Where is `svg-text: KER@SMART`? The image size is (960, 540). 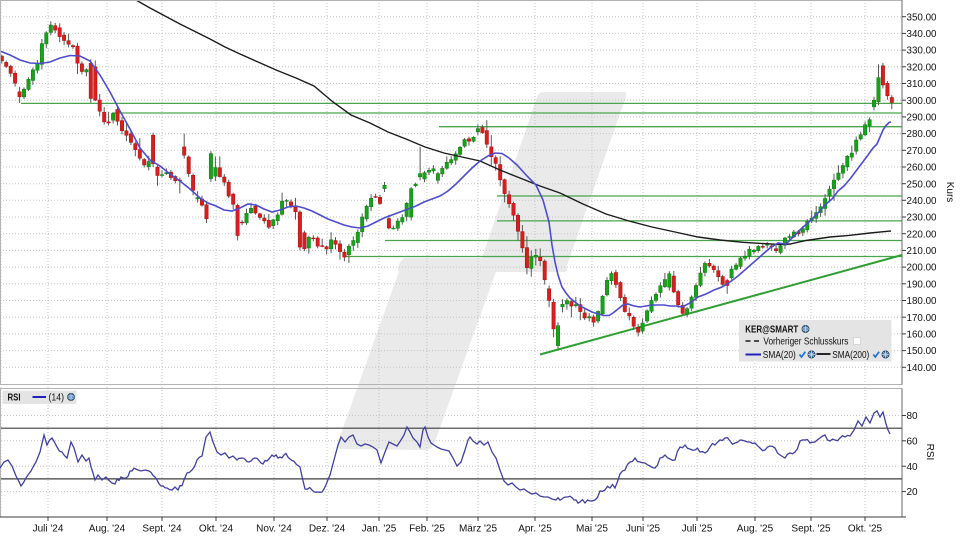
svg-text: KER@SMART is located at coordinates (771, 330).